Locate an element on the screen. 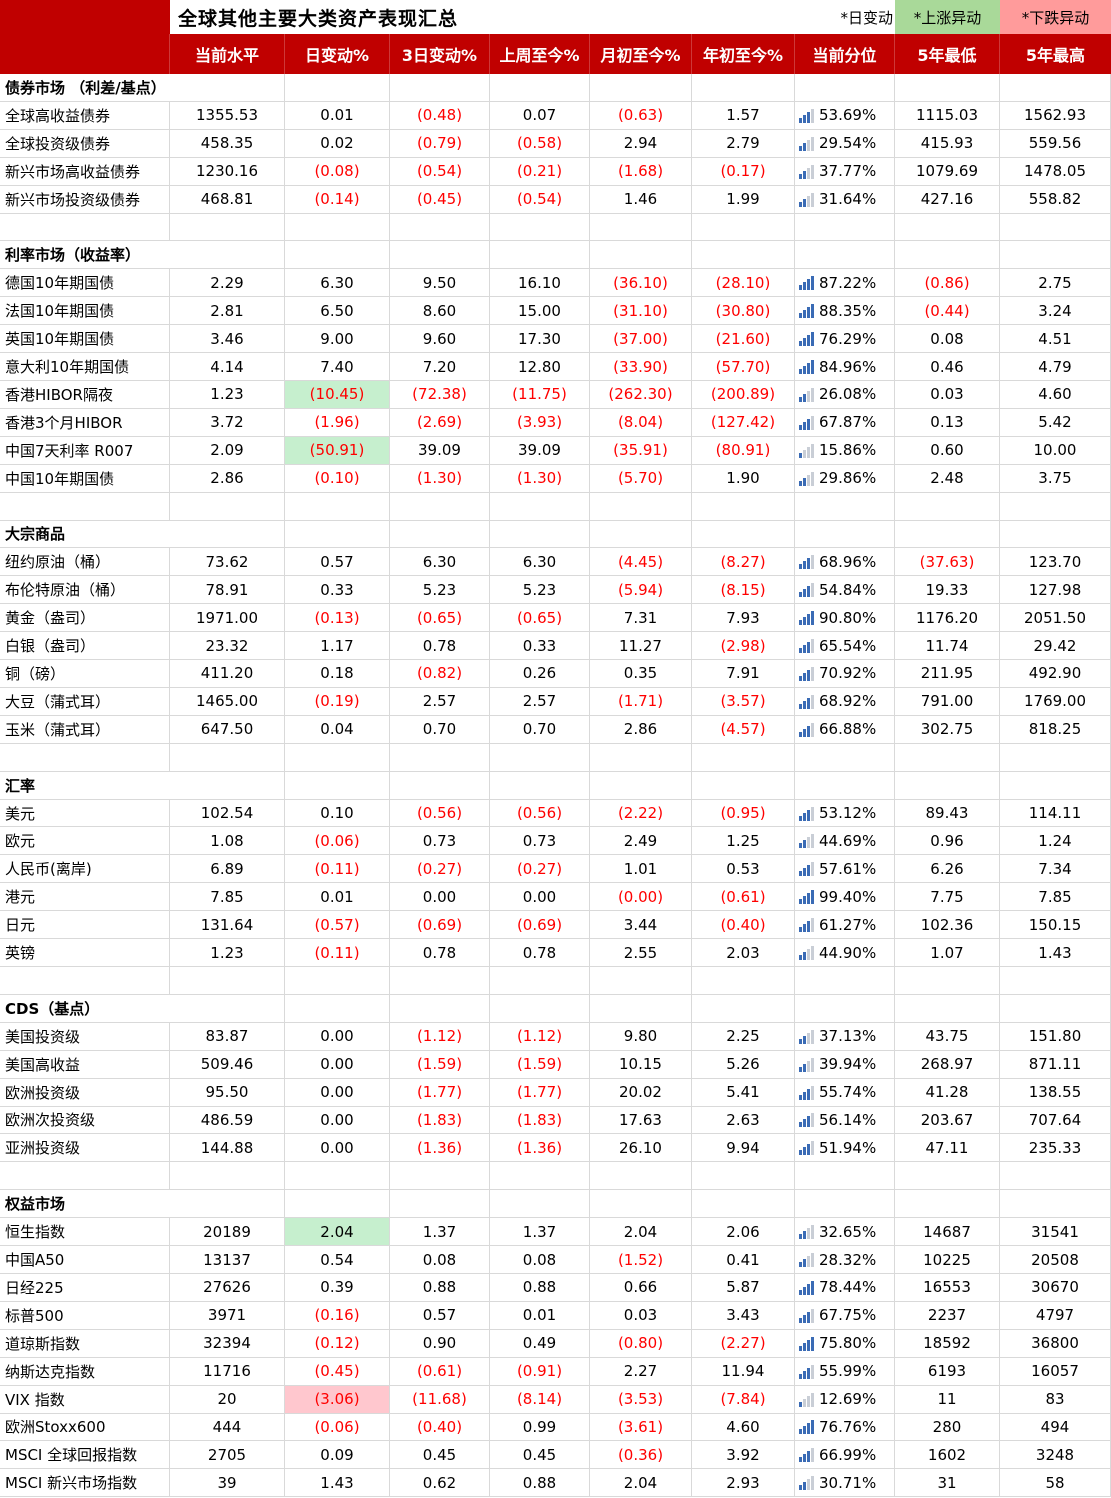  percentile-value: 99.40% is located at coordinates (848, 896).